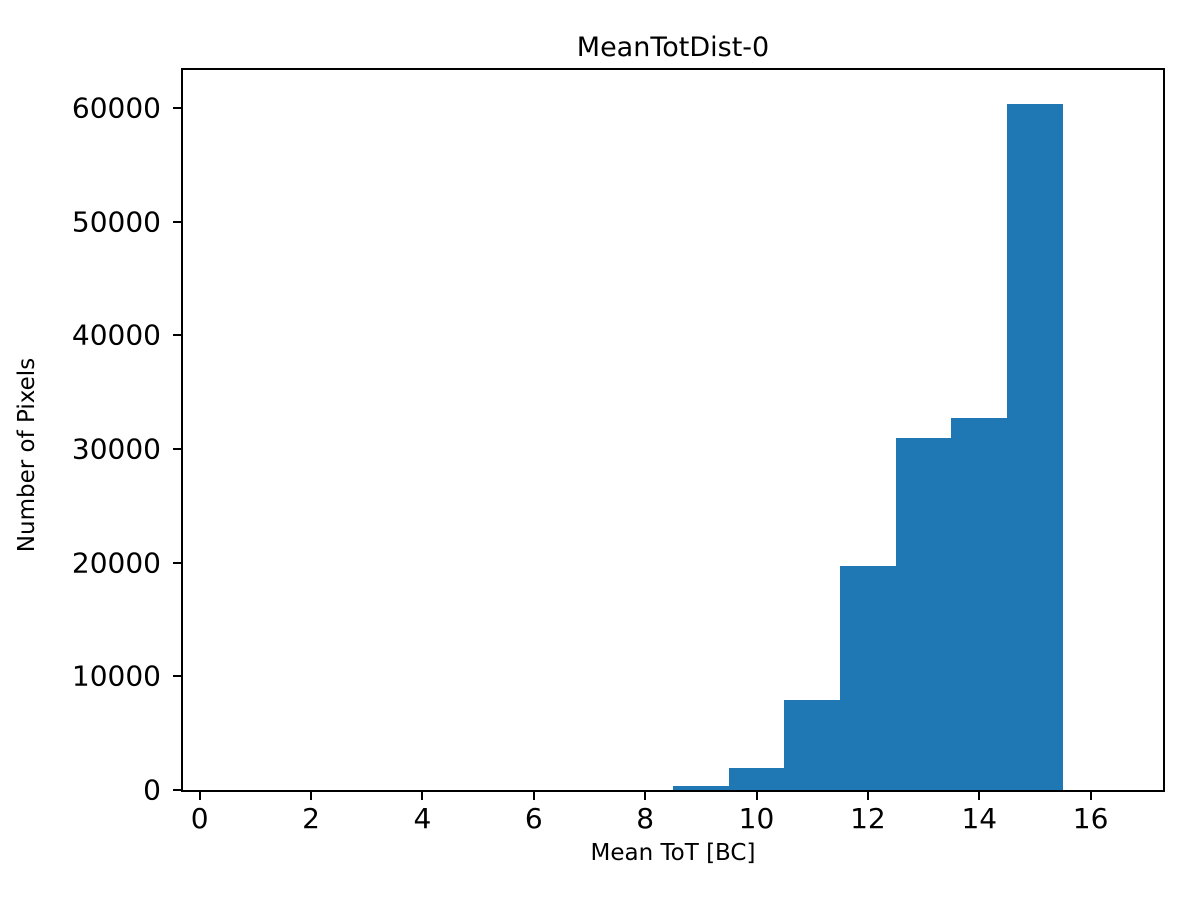  Describe the element at coordinates (152, 790) in the screenshot. I see `y-tick-label: 0` at that location.